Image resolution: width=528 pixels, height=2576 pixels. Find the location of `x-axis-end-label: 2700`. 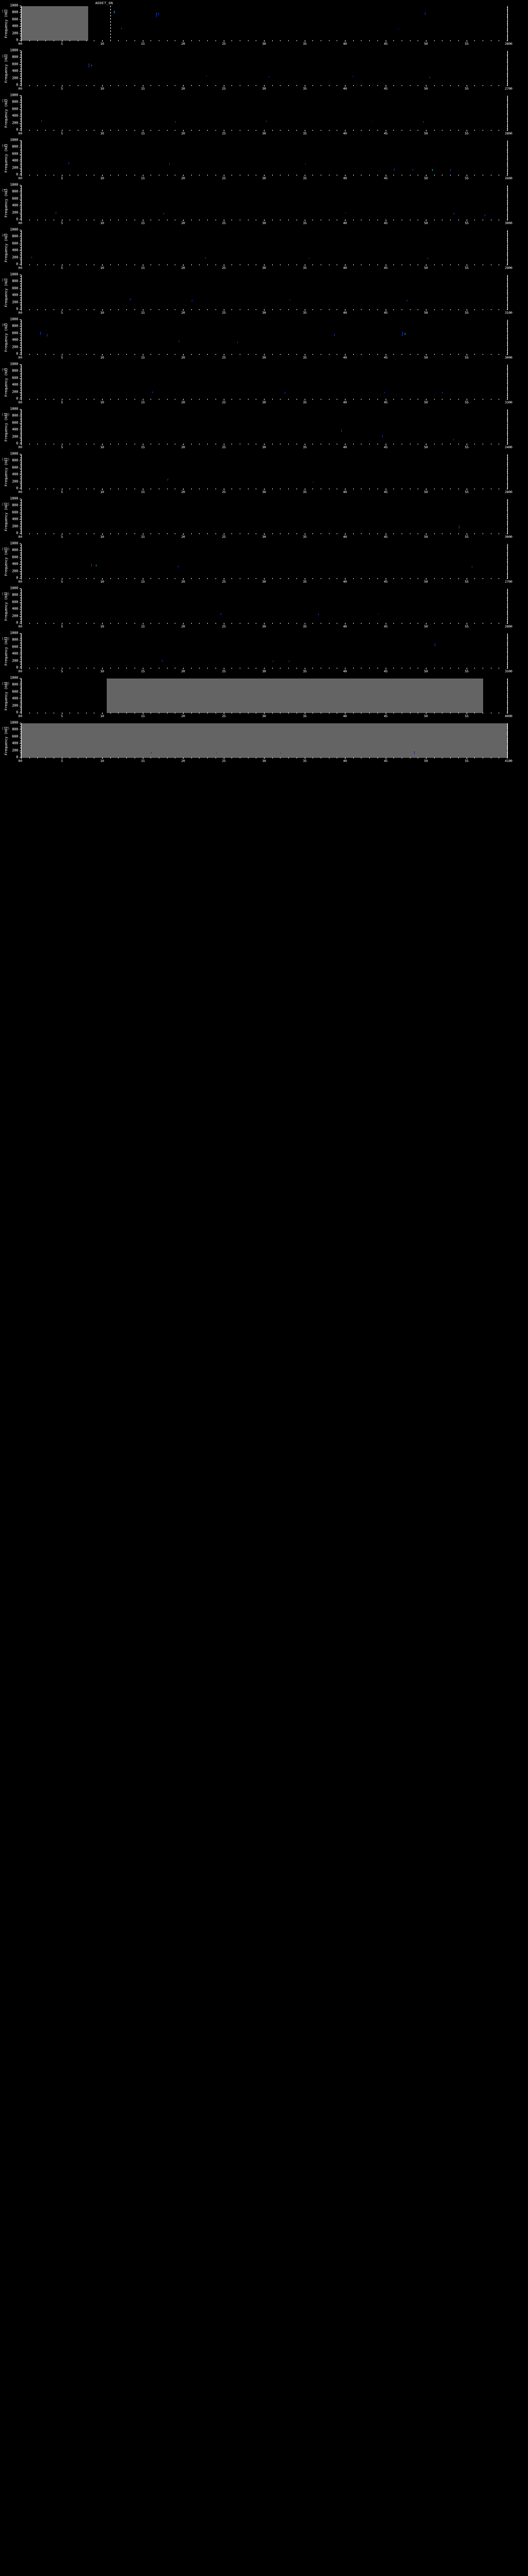

x-axis-end-label: 2700 is located at coordinates (509, 89).